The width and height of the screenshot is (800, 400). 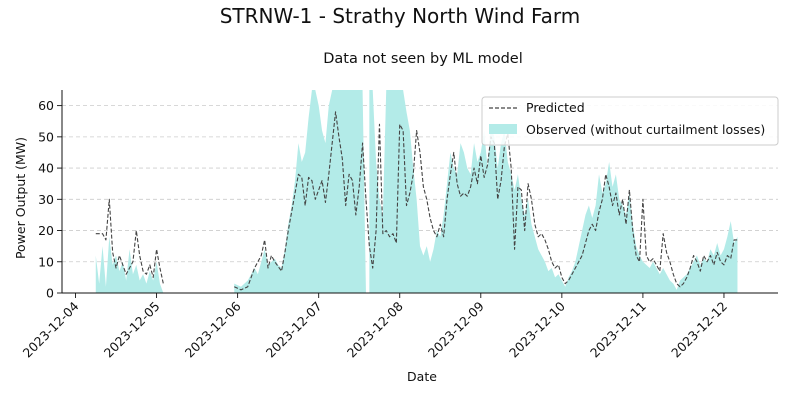 What do you see at coordinates (294, 330) in the screenshot?
I see `x-tick-label: 2023-12-07` at bounding box center [294, 330].